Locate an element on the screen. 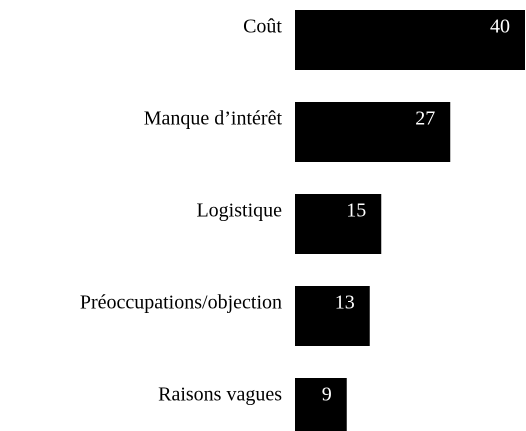 Image resolution: width=526 pixels, height=431 pixels. category-label: Manque d’intérêt is located at coordinates (213, 119).